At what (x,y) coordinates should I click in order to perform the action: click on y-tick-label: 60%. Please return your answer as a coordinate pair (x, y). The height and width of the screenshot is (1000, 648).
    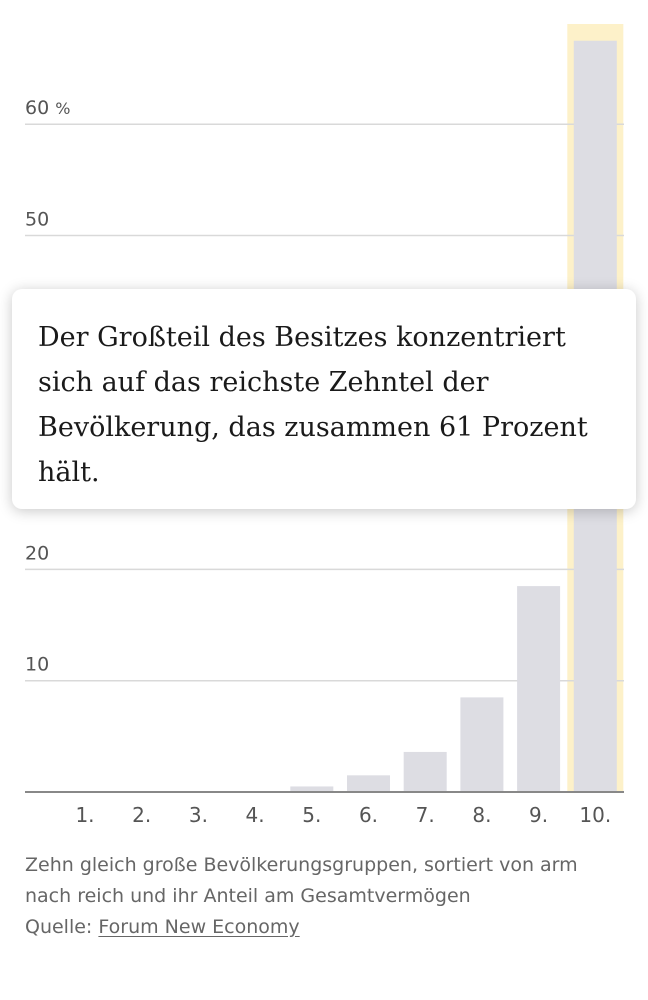
    Looking at the image, I should click on (47, 108).